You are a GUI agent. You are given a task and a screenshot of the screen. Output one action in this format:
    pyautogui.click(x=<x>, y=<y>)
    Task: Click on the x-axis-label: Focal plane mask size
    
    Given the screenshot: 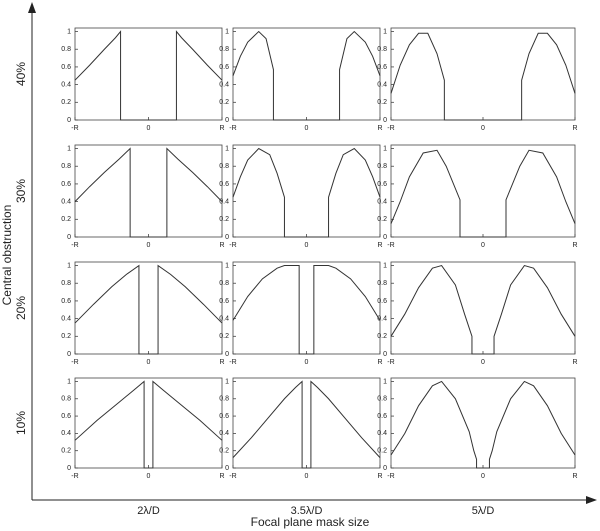 What is the action you would take?
    pyautogui.click(x=310, y=522)
    